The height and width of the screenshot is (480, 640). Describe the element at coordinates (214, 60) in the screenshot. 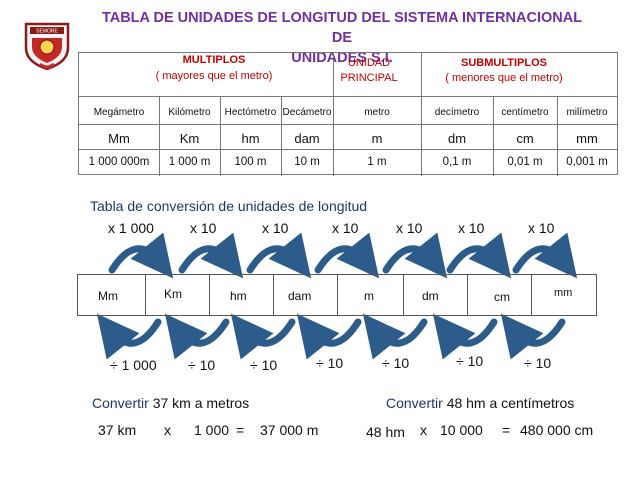

I see `multiplos-label: MULTIPLOS` at that location.